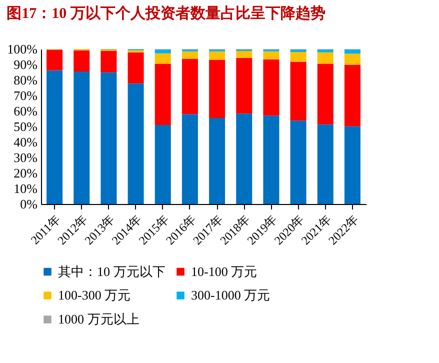 This screenshot has width=439, height=363. What do you see at coordinates (26, 142) in the screenshot?
I see `y-tick-label: 40%` at bounding box center [26, 142].